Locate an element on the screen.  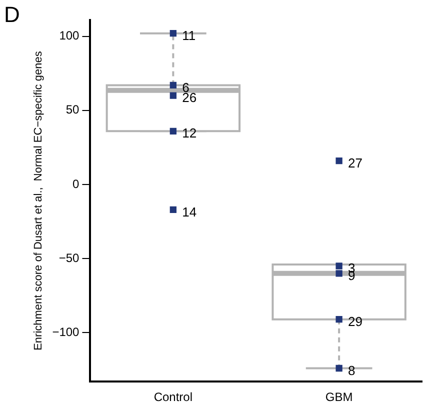
y-tick-label: −100 is located at coordinates (66, 332).